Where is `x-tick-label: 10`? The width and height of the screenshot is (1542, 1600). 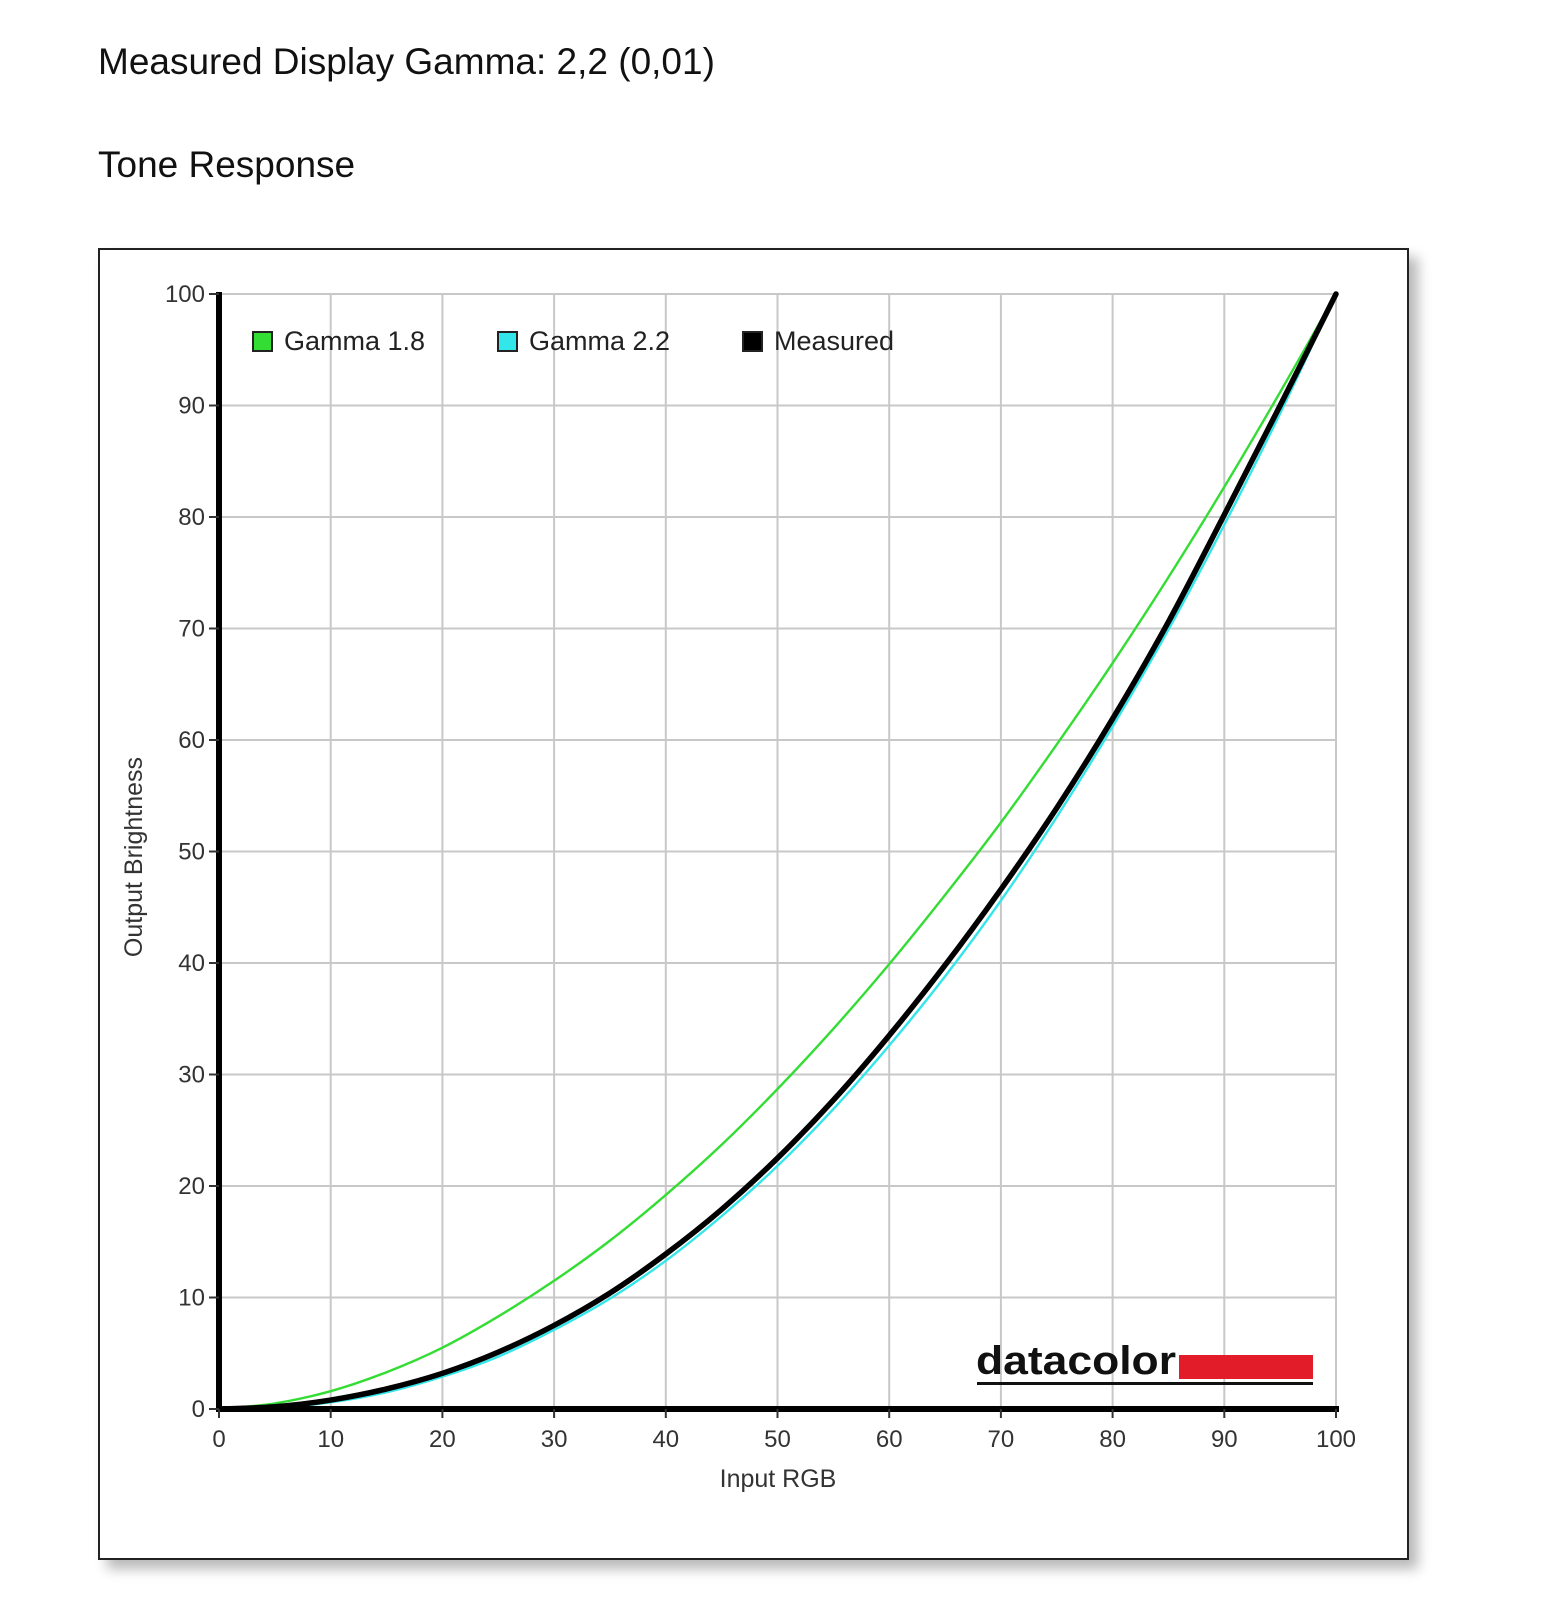 x-tick-label: 10 is located at coordinates (330, 1439).